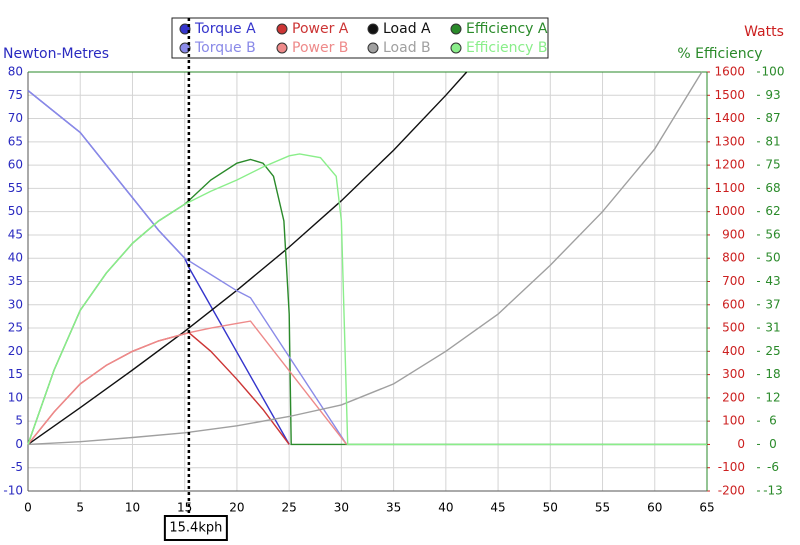 This screenshot has height=545, width=800. Describe the element at coordinates (407, 48) in the screenshot. I see `legend-label: Load B` at that location.